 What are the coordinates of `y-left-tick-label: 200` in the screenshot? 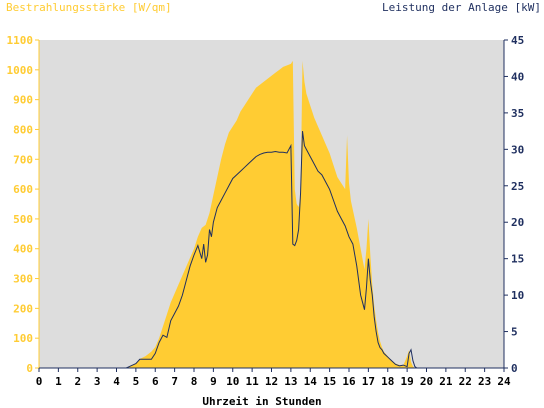 It's located at (23, 308).